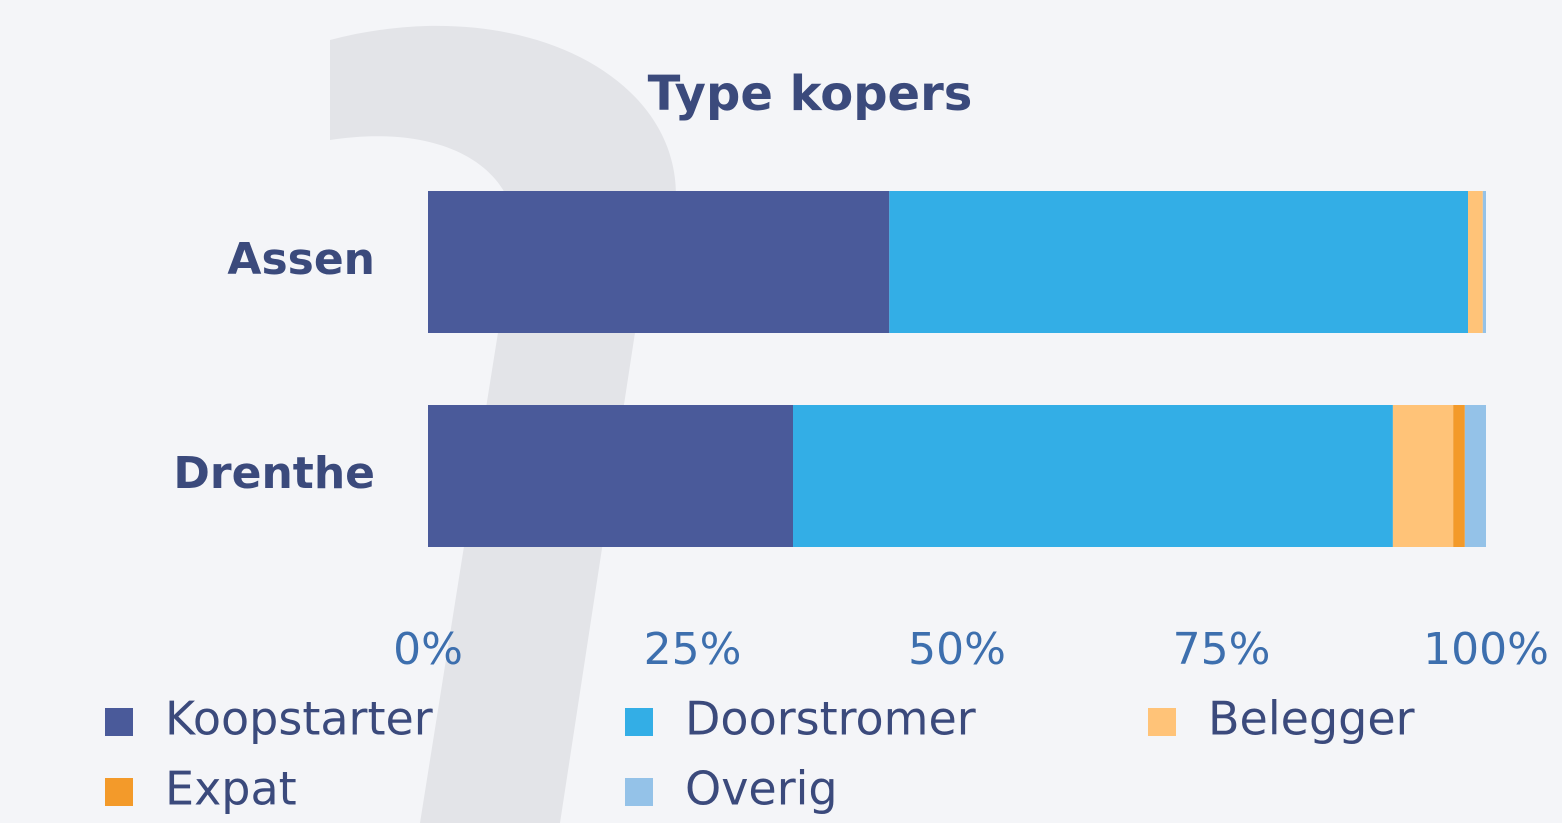  What do you see at coordinates (274, 473) in the screenshot?
I see `y-tick-label: Drenthe` at bounding box center [274, 473].